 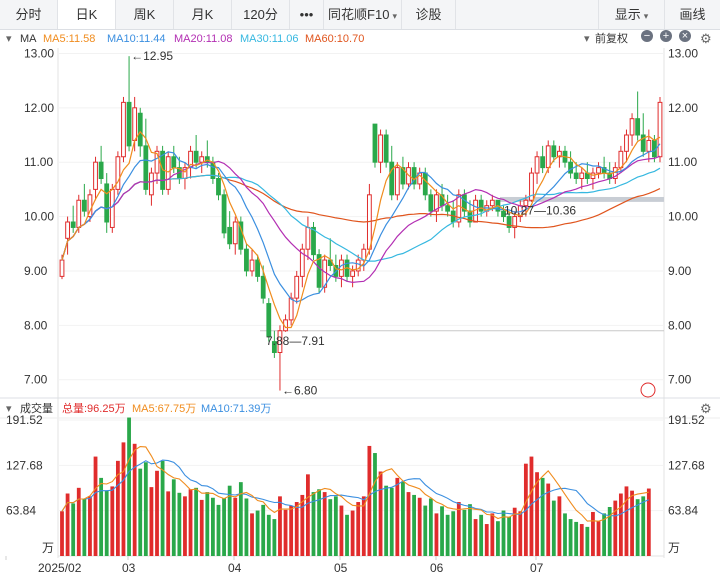 I want to click on low-annotation: ←6.80, so click(x=300, y=391).